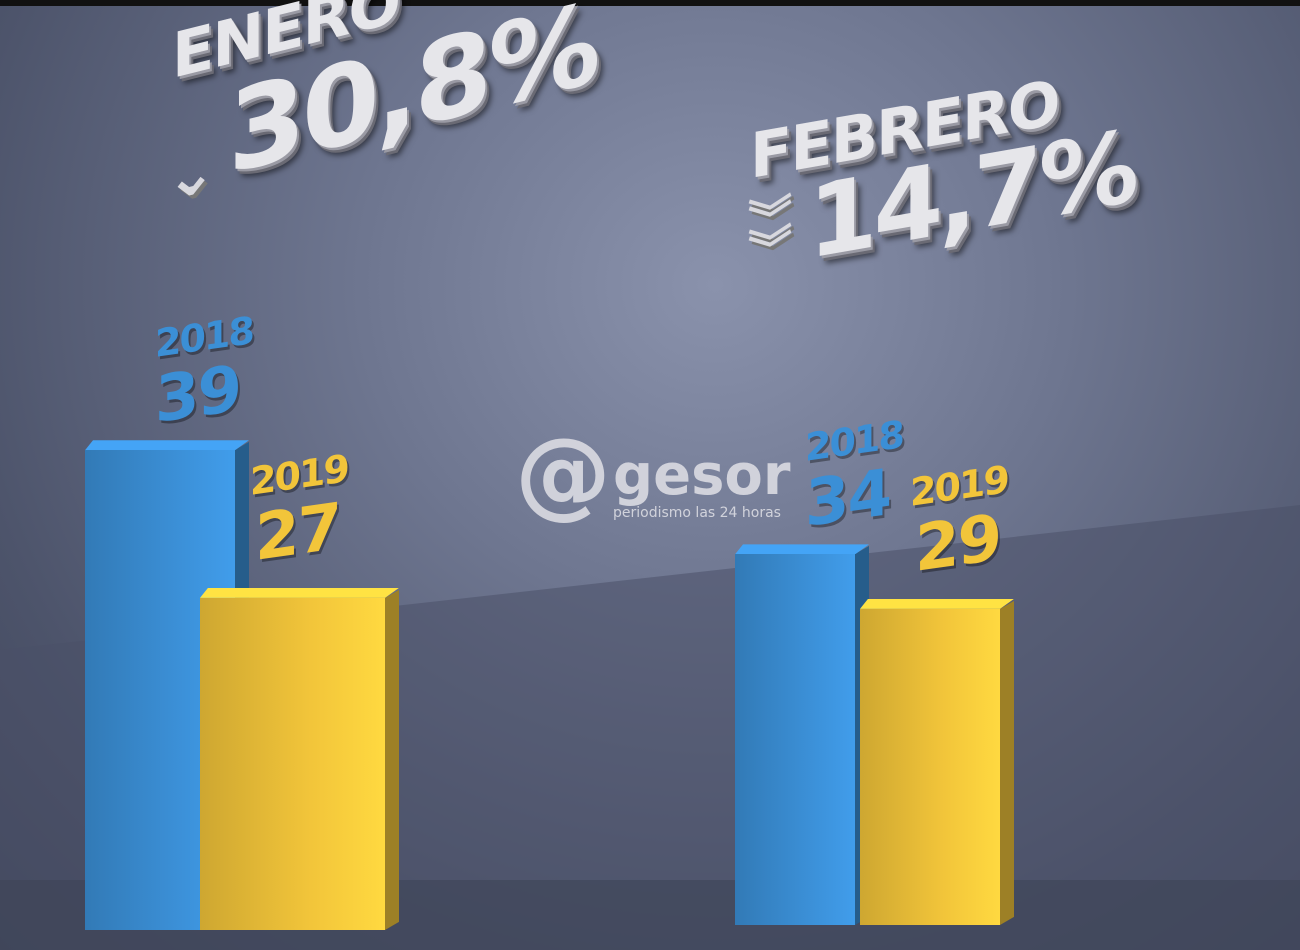 Image resolution: width=1300 pixels, height=950 pixels. Describe the element at coordinates (650, 3) in the screenshot. I see `top-border` at that location.